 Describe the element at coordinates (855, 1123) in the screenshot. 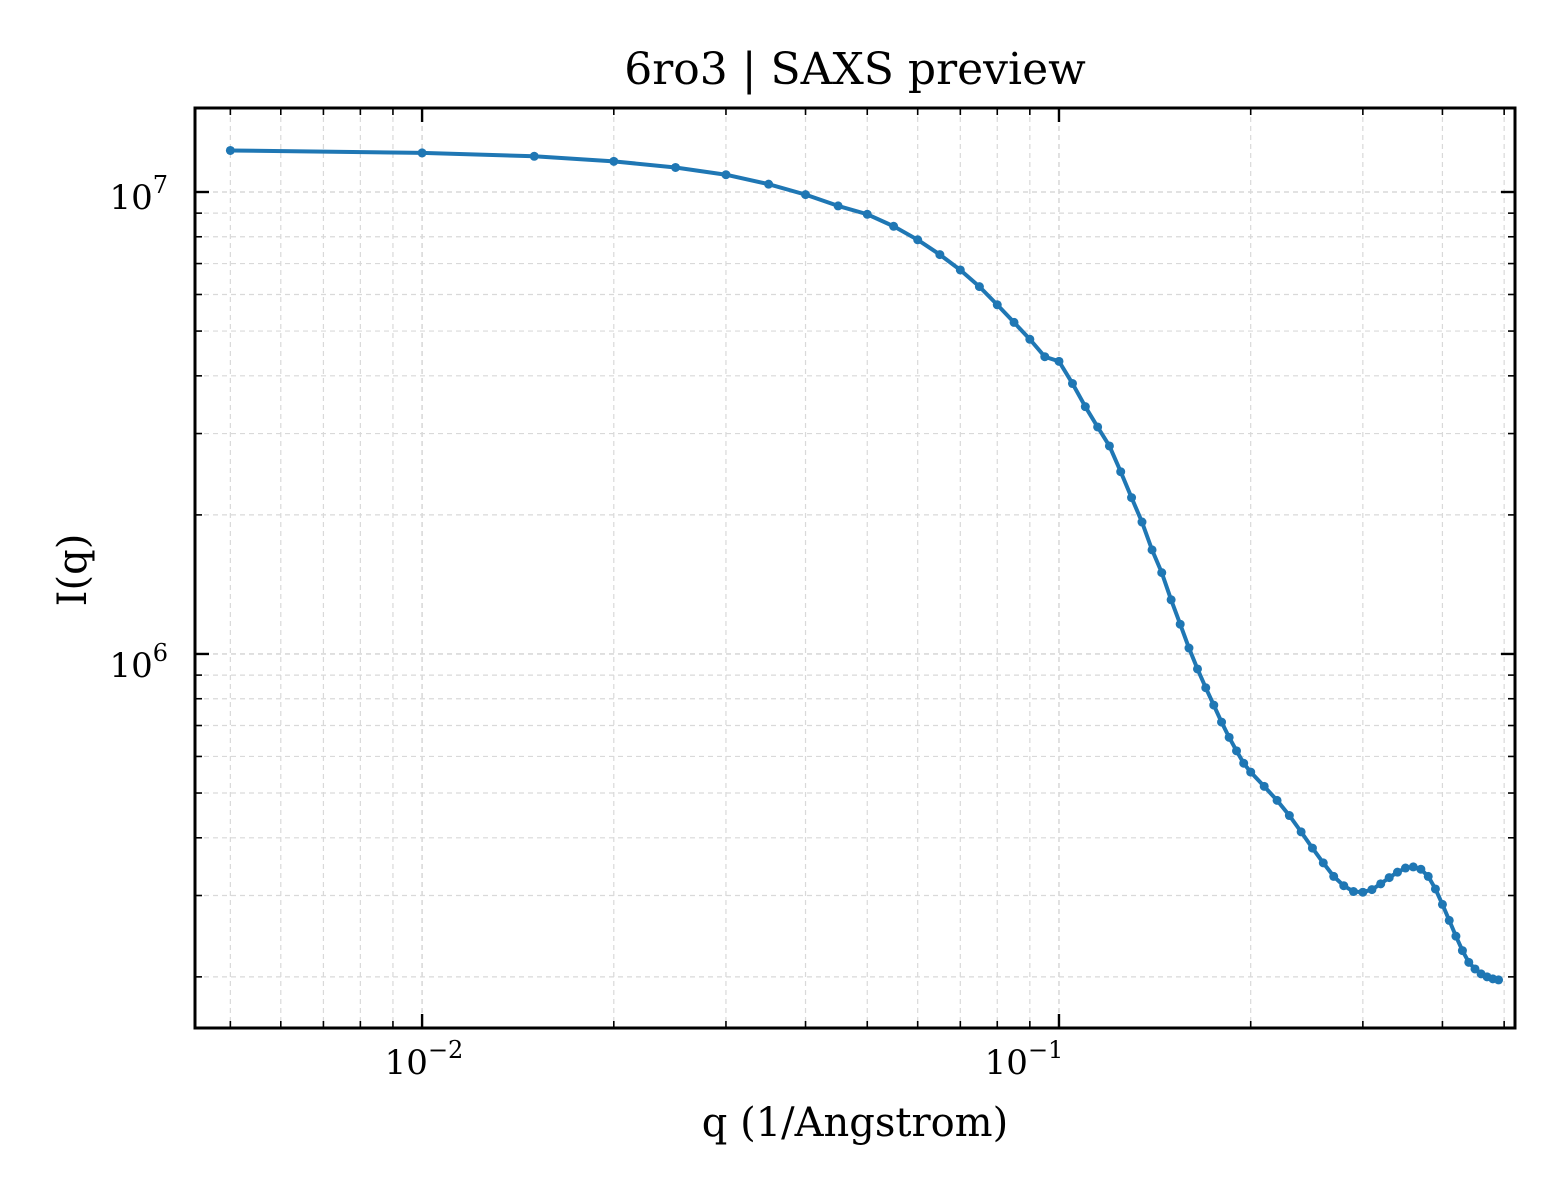

I see `x-axis-label: q (1/Angstrom)` at that location.